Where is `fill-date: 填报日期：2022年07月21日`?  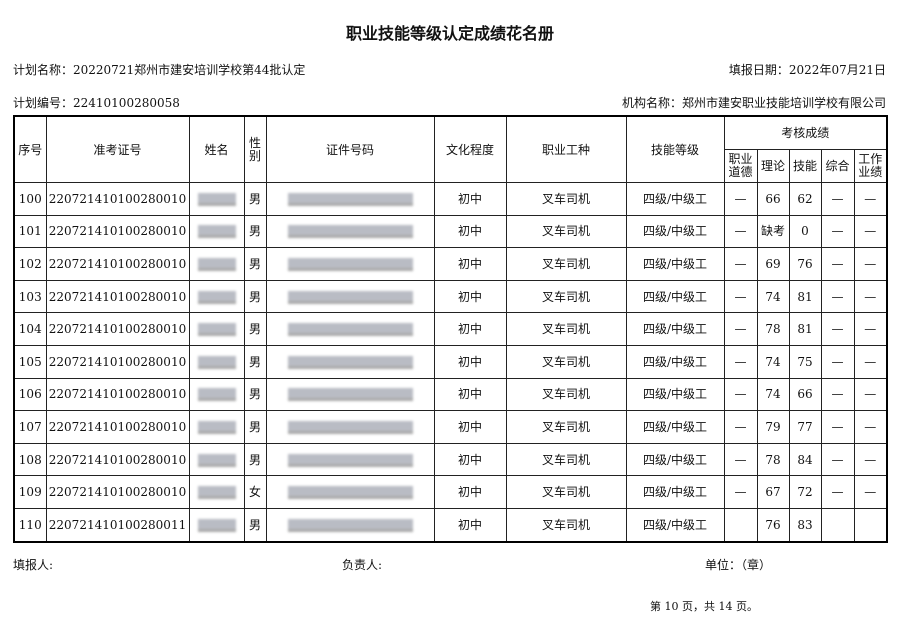 fill-date: 填报日期：2022年07月21日 is located at coordinates (807, 70).